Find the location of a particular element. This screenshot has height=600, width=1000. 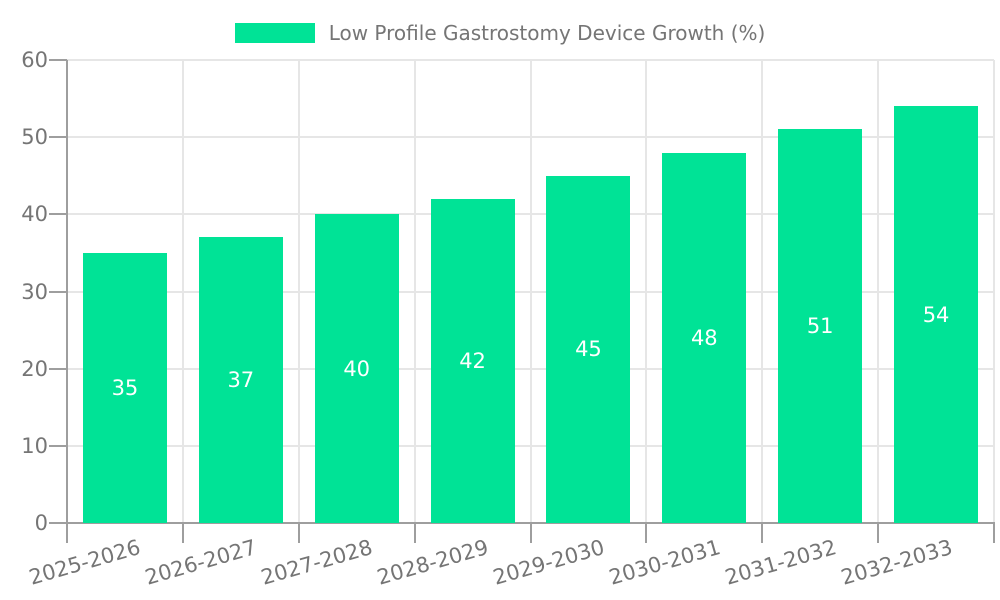

y-axis-line is located at coordinates (67, 291).